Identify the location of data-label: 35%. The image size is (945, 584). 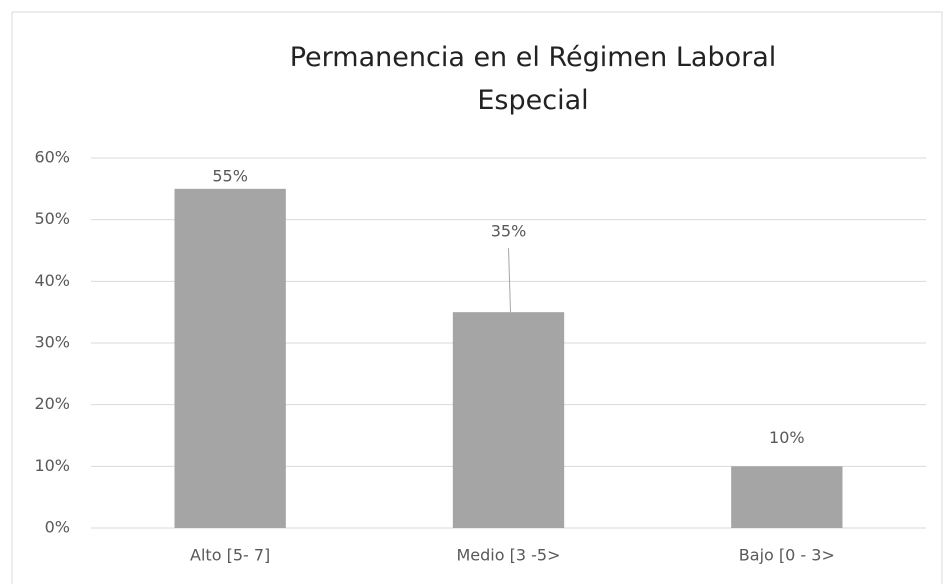
(509, 231).